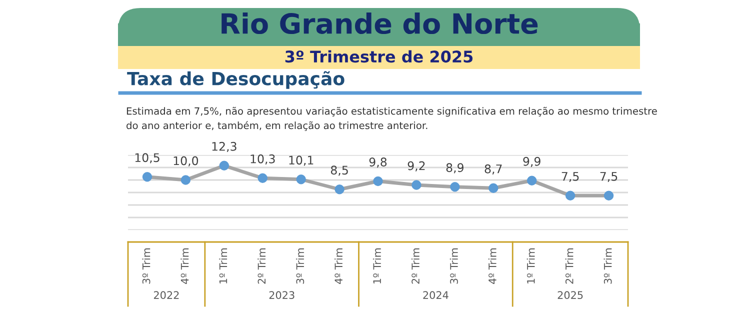  Describe the element at coordinates (416, 166) in the screenshot. I see `data-label: 9,2` at that location.